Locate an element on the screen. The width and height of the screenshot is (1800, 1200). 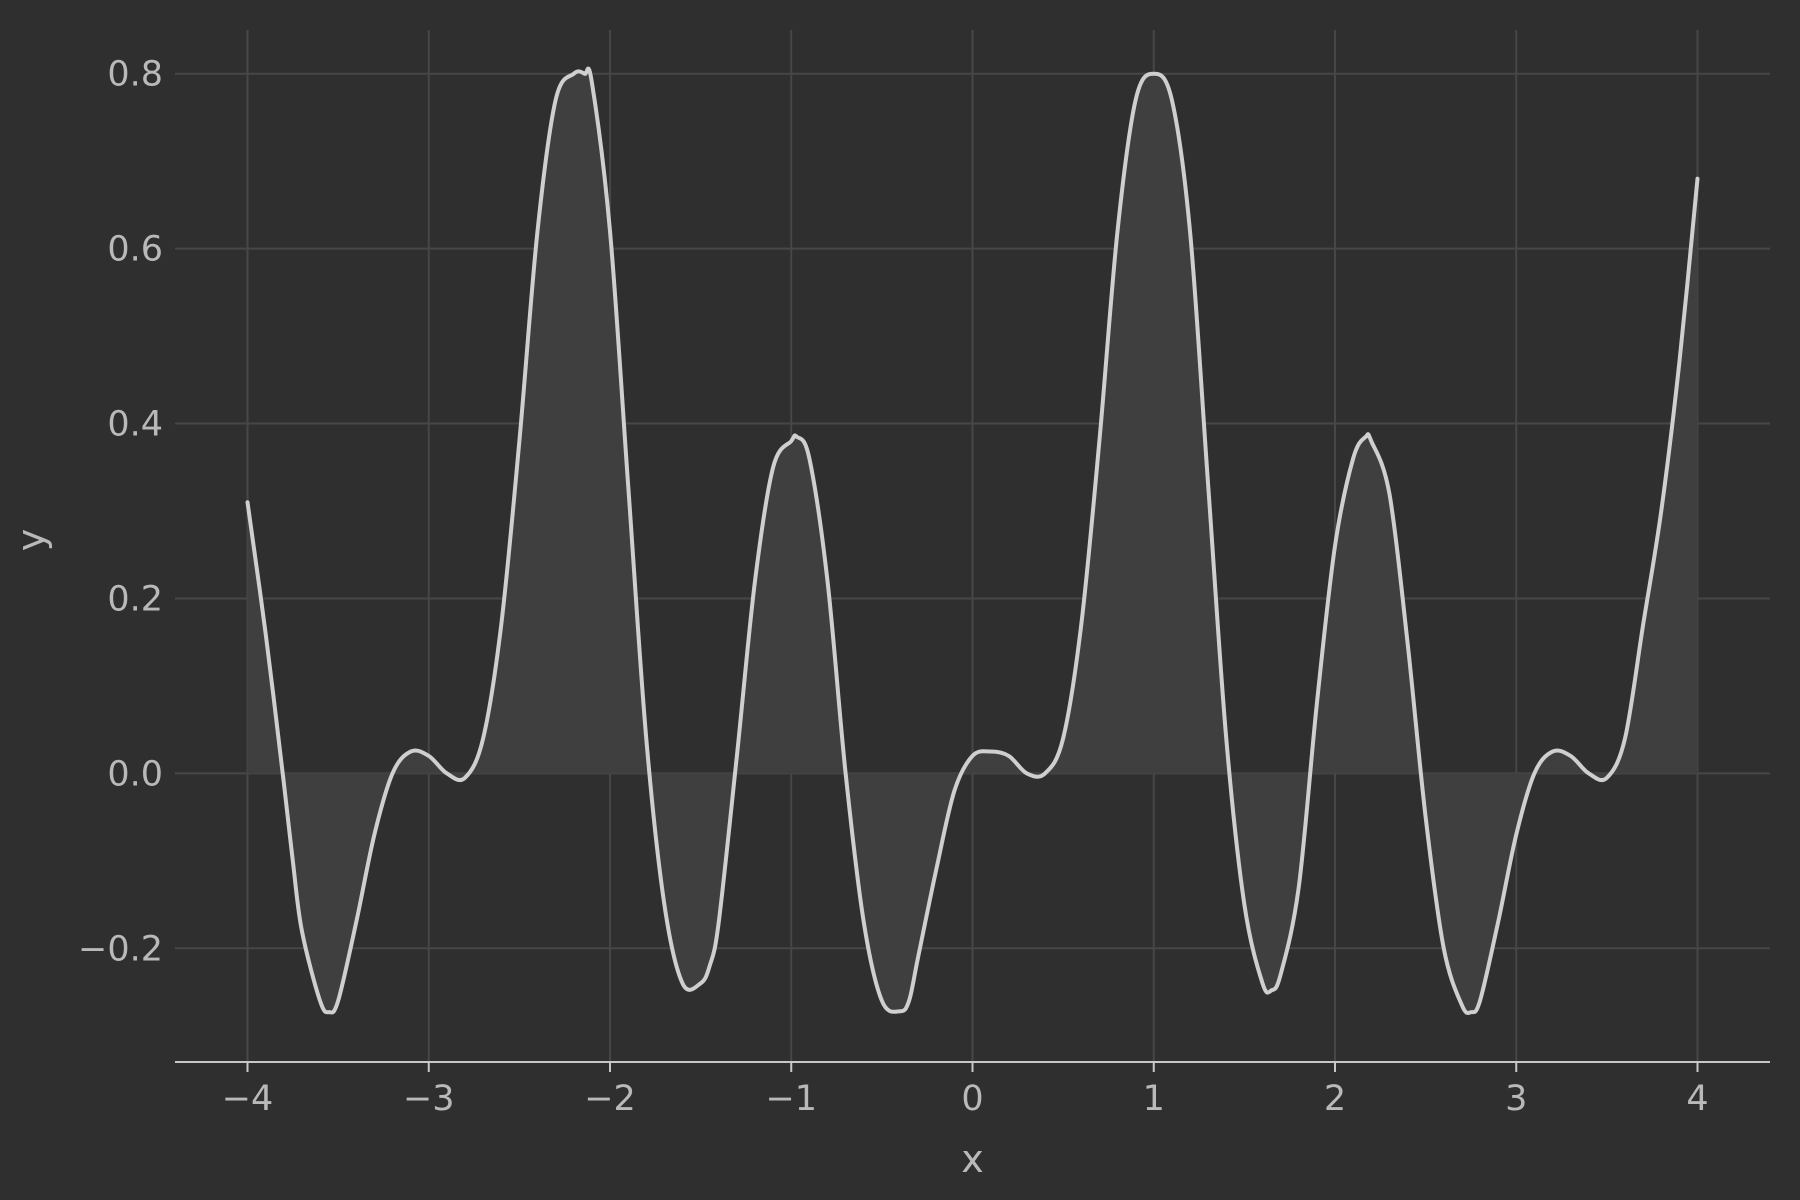
y-tick-label: 0.8 is located at coordinates (135, 75).